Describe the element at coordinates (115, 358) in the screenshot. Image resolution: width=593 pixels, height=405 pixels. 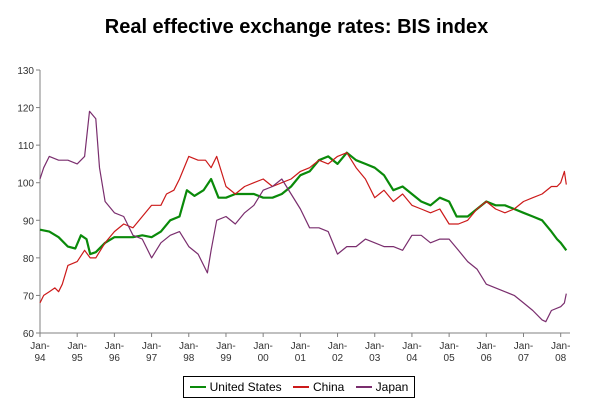
I see `x-tick-label-year: 96` at that location.